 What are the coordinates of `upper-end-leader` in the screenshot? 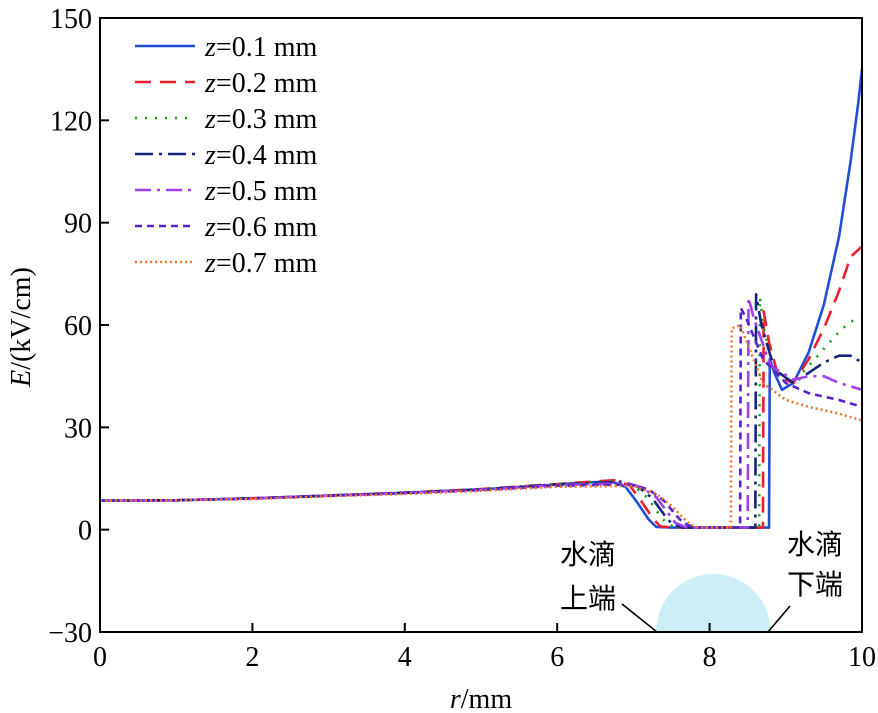 It's located at (639, 618).